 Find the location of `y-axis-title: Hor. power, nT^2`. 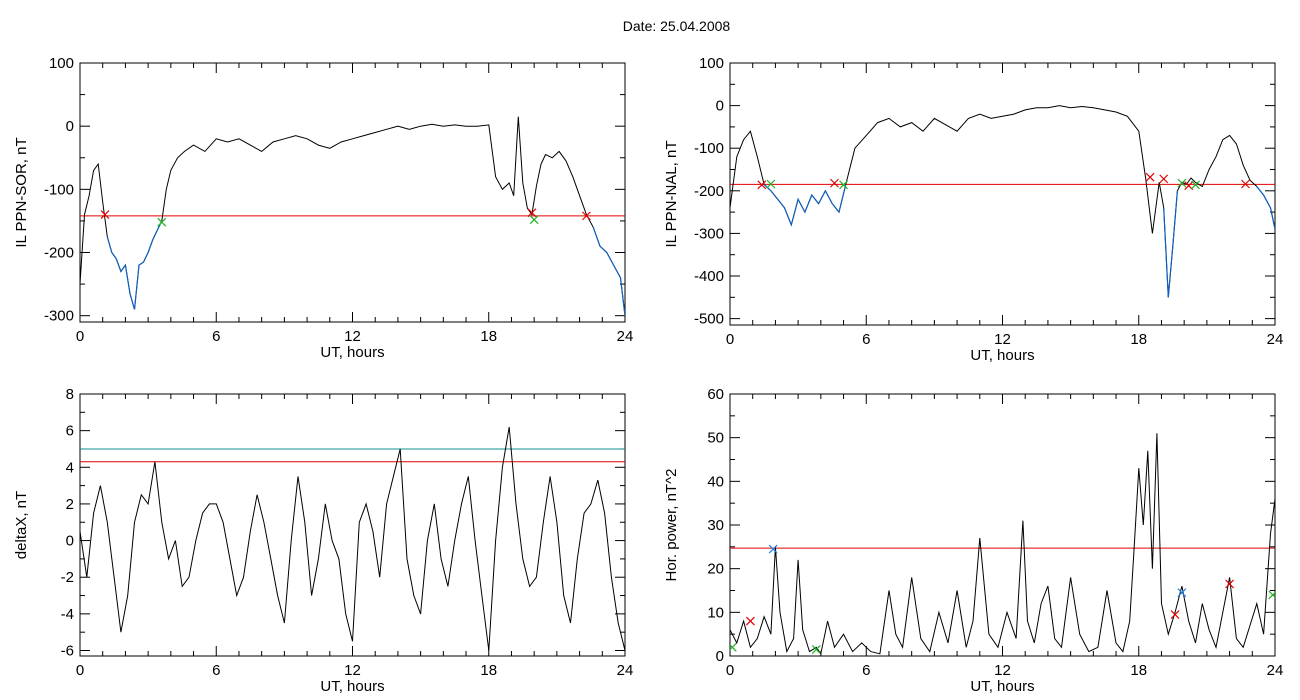

y-axis-title: Hor. power, nT^2 is located at coordinates (671, 525).